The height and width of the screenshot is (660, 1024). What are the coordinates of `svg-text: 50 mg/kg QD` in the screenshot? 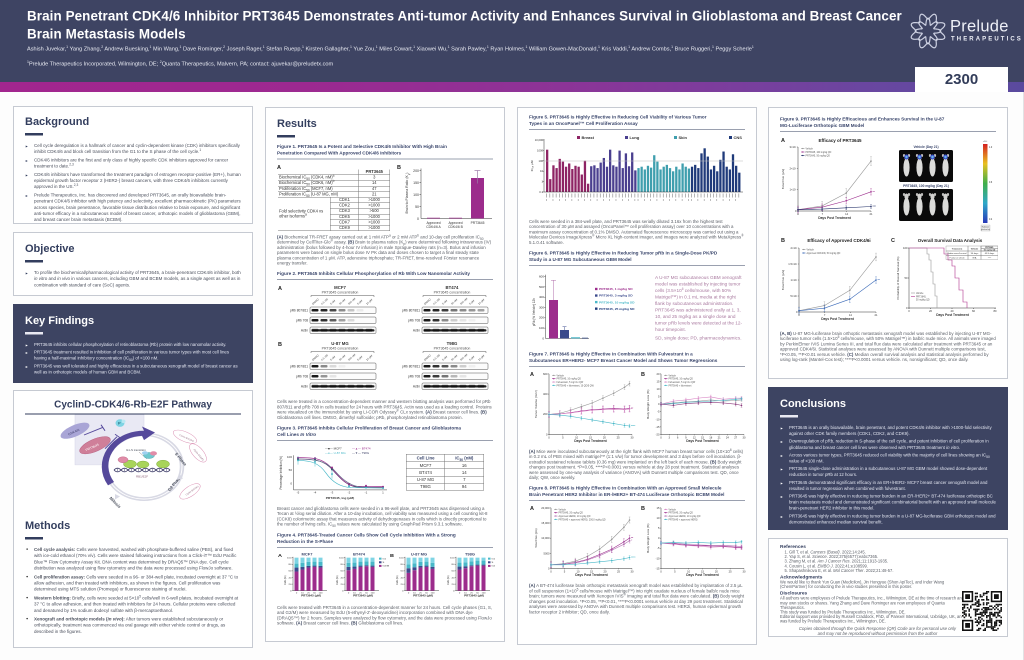 It's located at (923, 301).